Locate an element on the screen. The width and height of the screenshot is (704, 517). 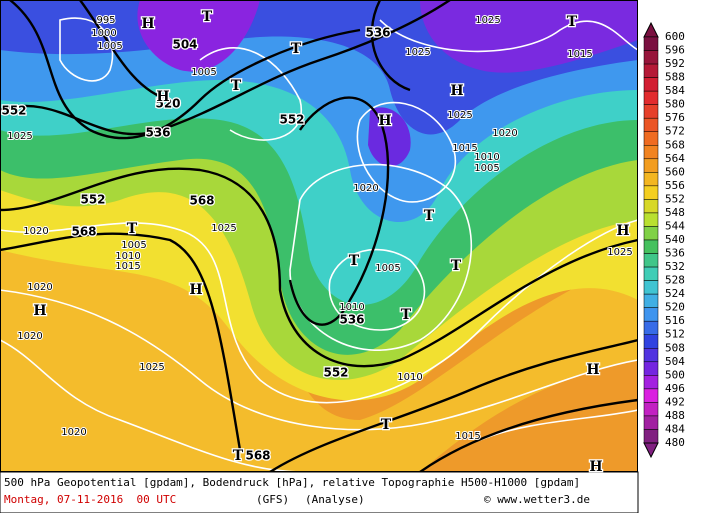
footer-credit: © www.wetter3.de is located at coordinates (537, 499).